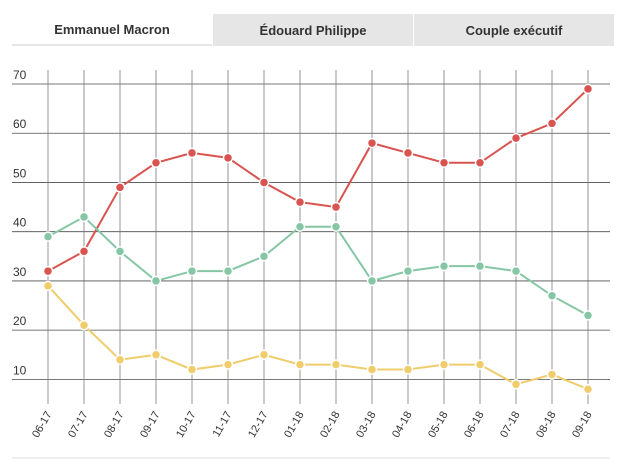 Image resolution: width=620 pixels, height=471 pixels. I want to click on x-tick-label: 07-17, so click(78, 425).